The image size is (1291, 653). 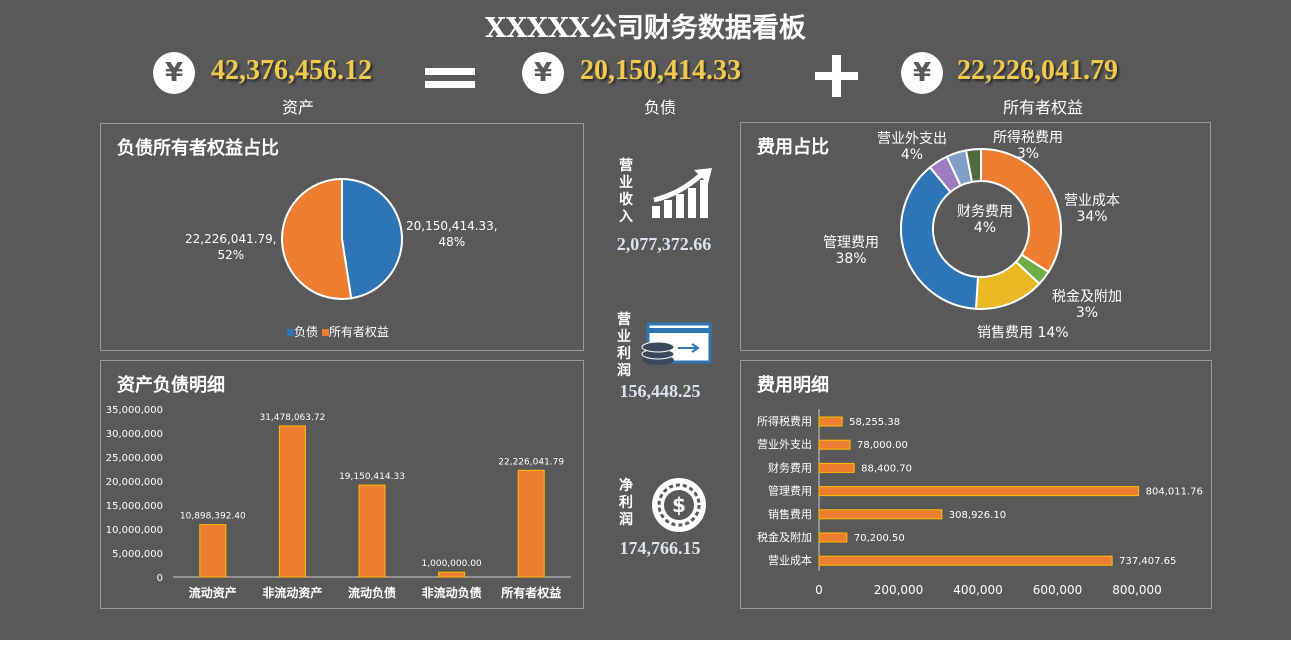 What do you see at coordinates (160, 578) in the screenshot?
I see `y-tick-label: 0` at bounding box center [160, 578].